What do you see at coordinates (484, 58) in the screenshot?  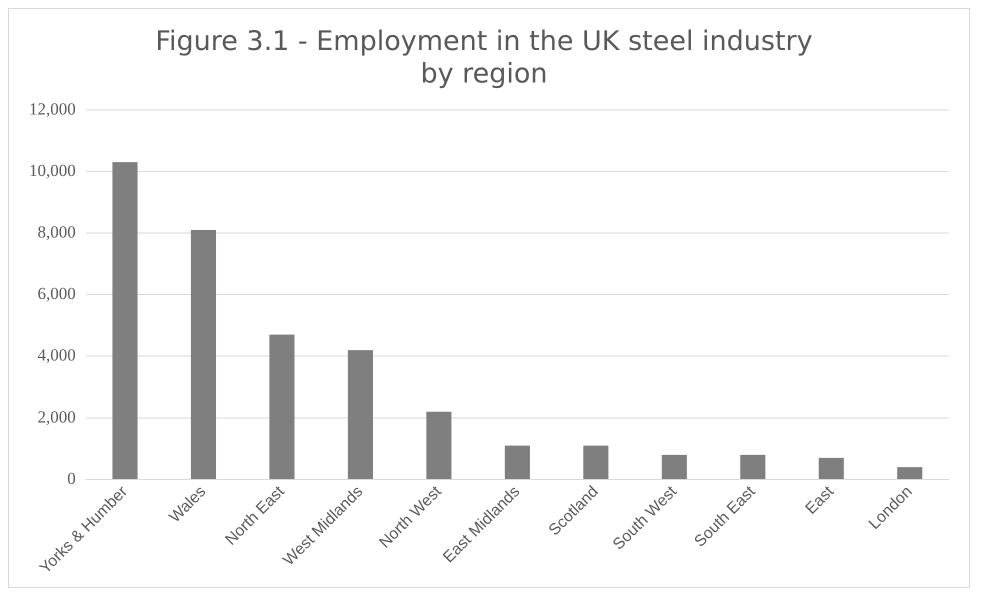 I see `chart-title: Figure 3.1 - Employment in the UK steel industry by region` at bounding box center [484, 58].